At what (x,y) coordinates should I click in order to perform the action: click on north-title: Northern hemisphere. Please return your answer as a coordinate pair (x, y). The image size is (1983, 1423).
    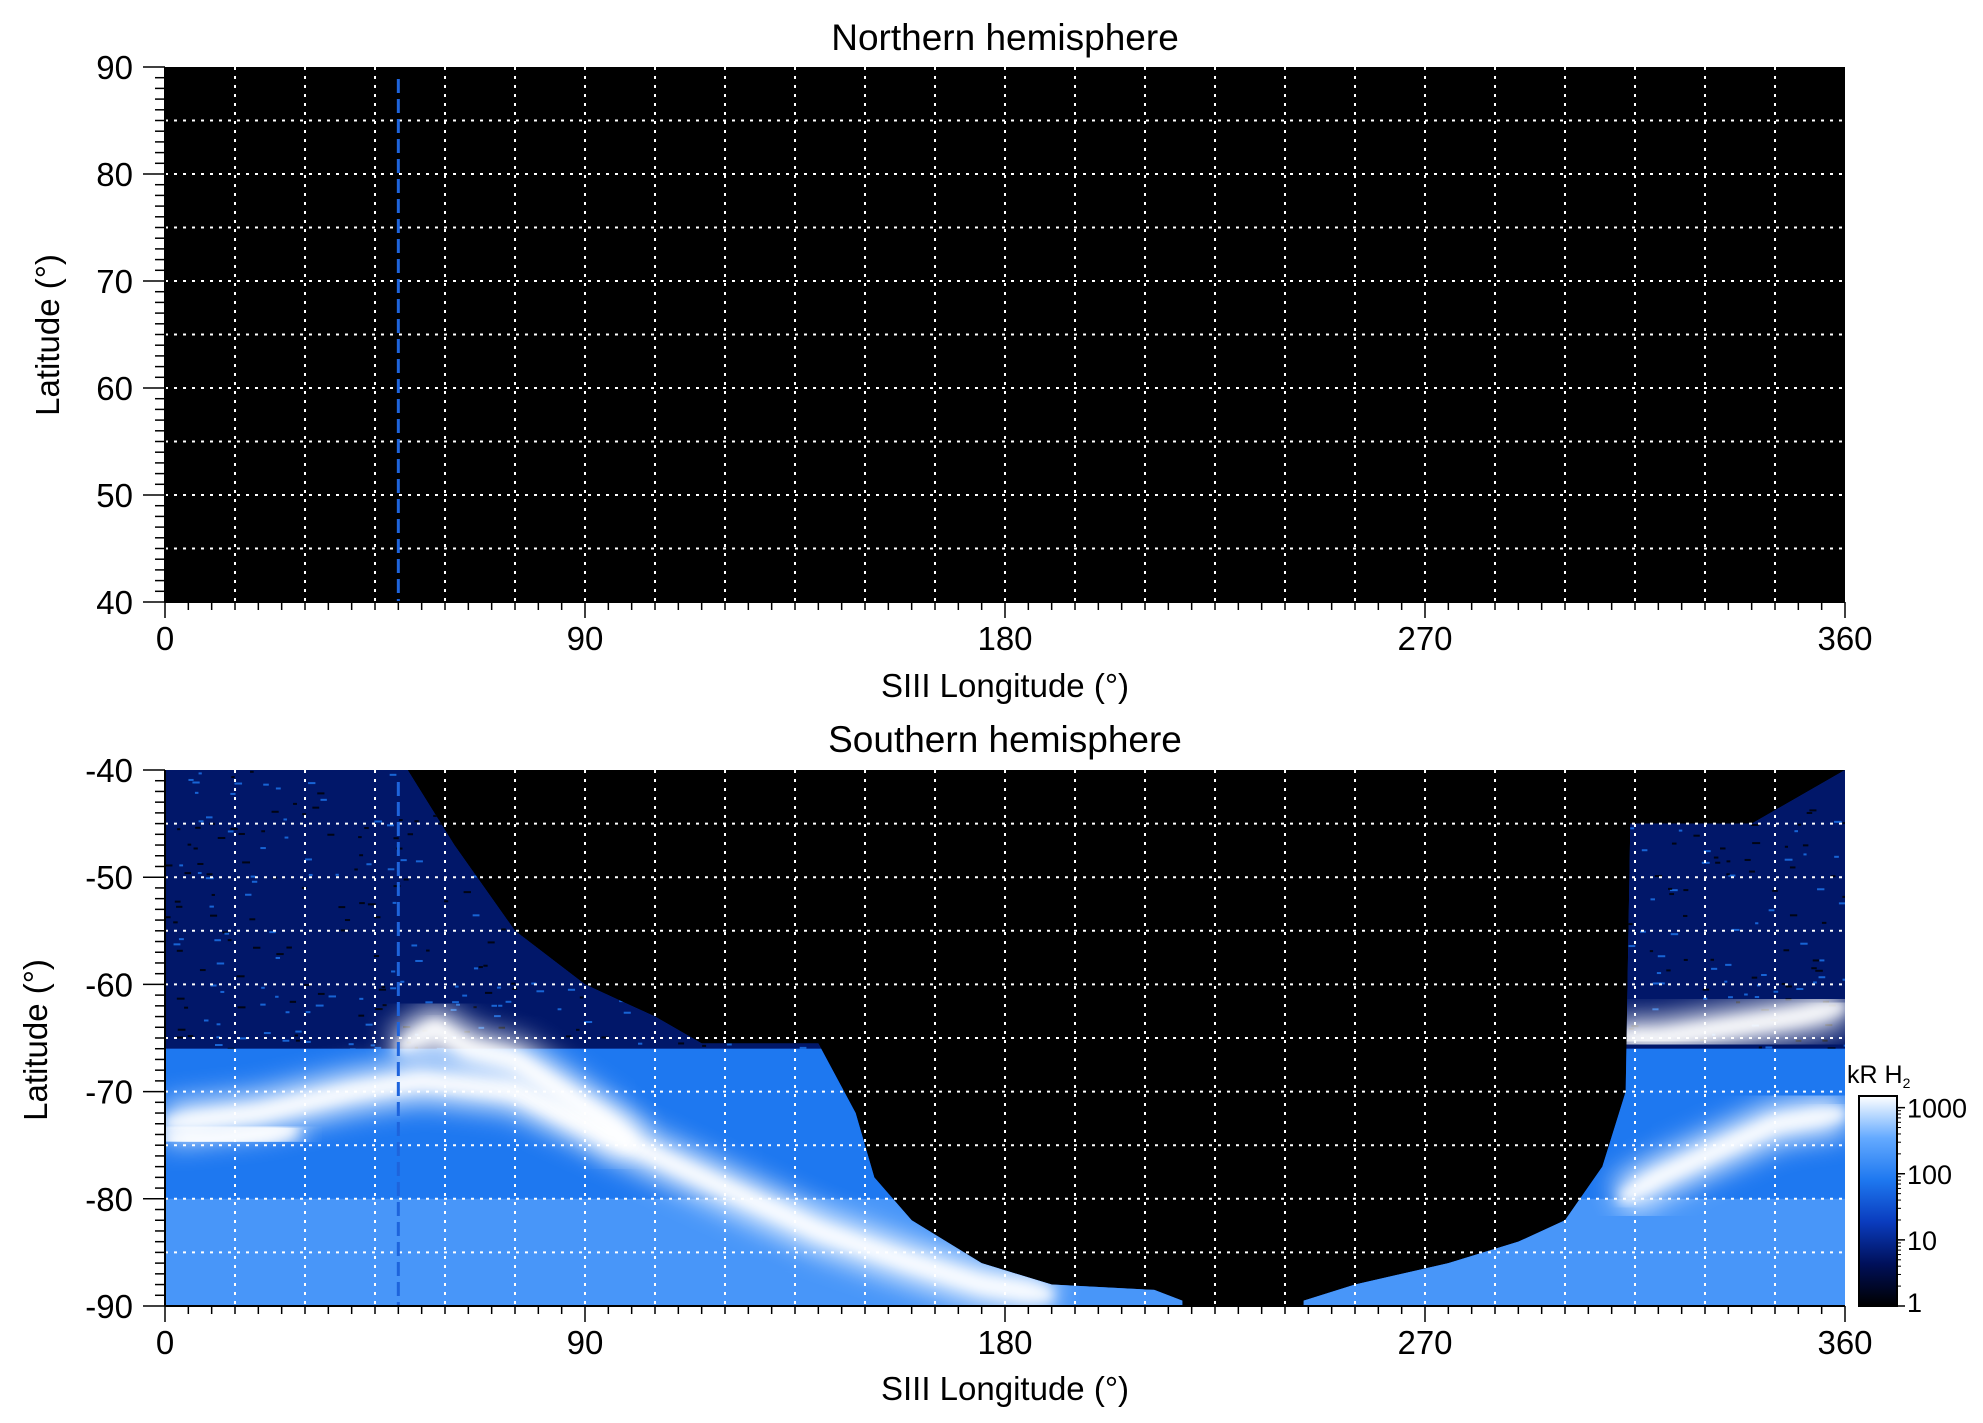
    Looking at the image, I should click on (1005, 37).